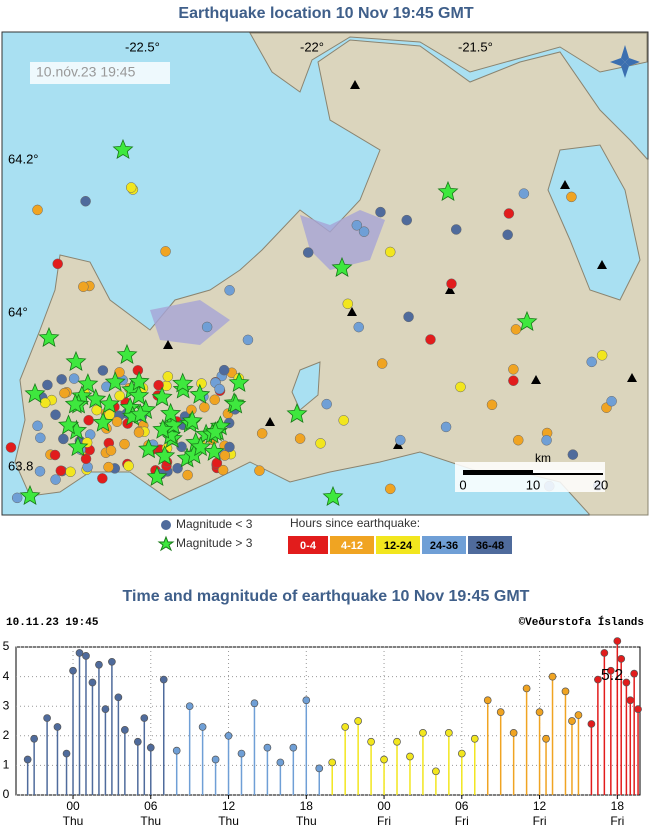 Image resolution: width=653 pixels, height=837 pixels. What do you see at coordinates (20, 465) in the screenshot?
I see `lat-label: 63.8` at bounding box center [20, 465].